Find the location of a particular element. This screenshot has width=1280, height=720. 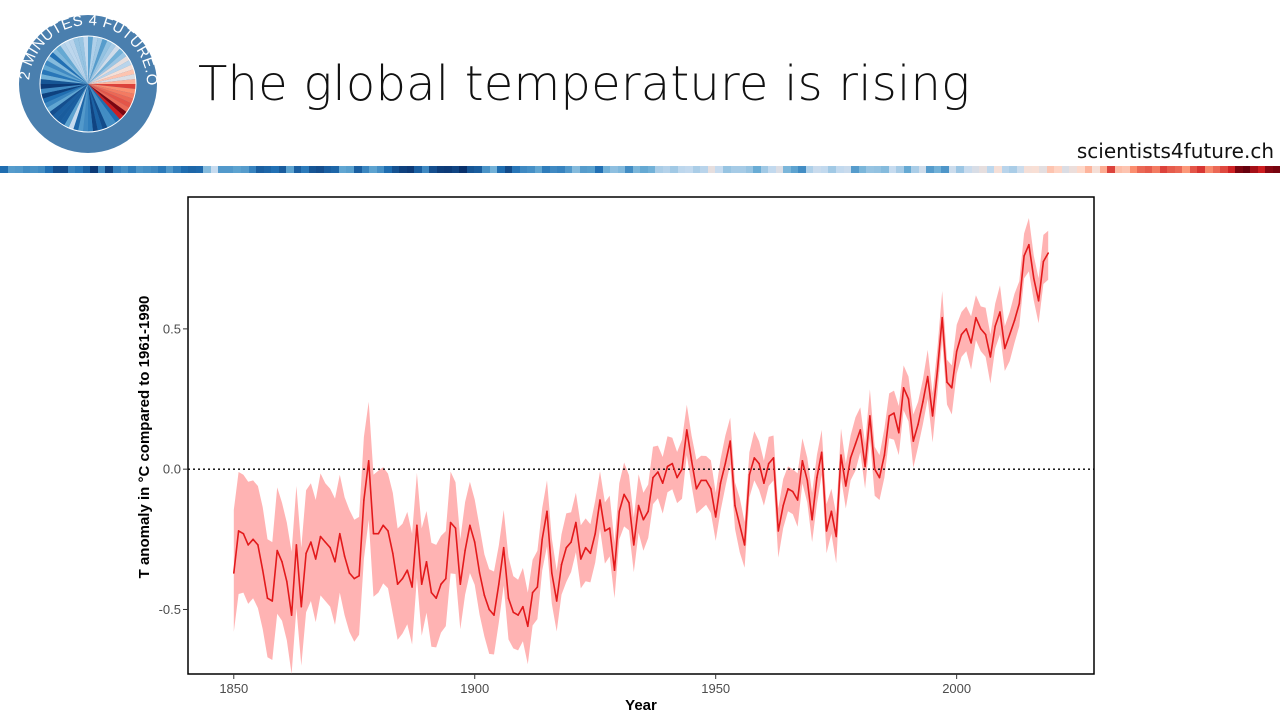

data-point-1940 is located at coordinates (667, 466).